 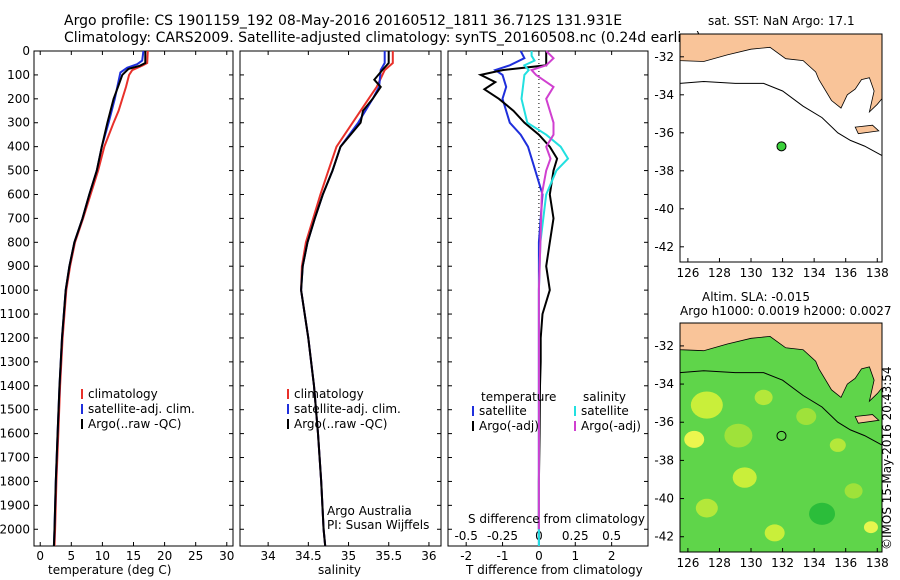 I want to click on sst-map-xtick-label: 134, so click(x=814, y=273).